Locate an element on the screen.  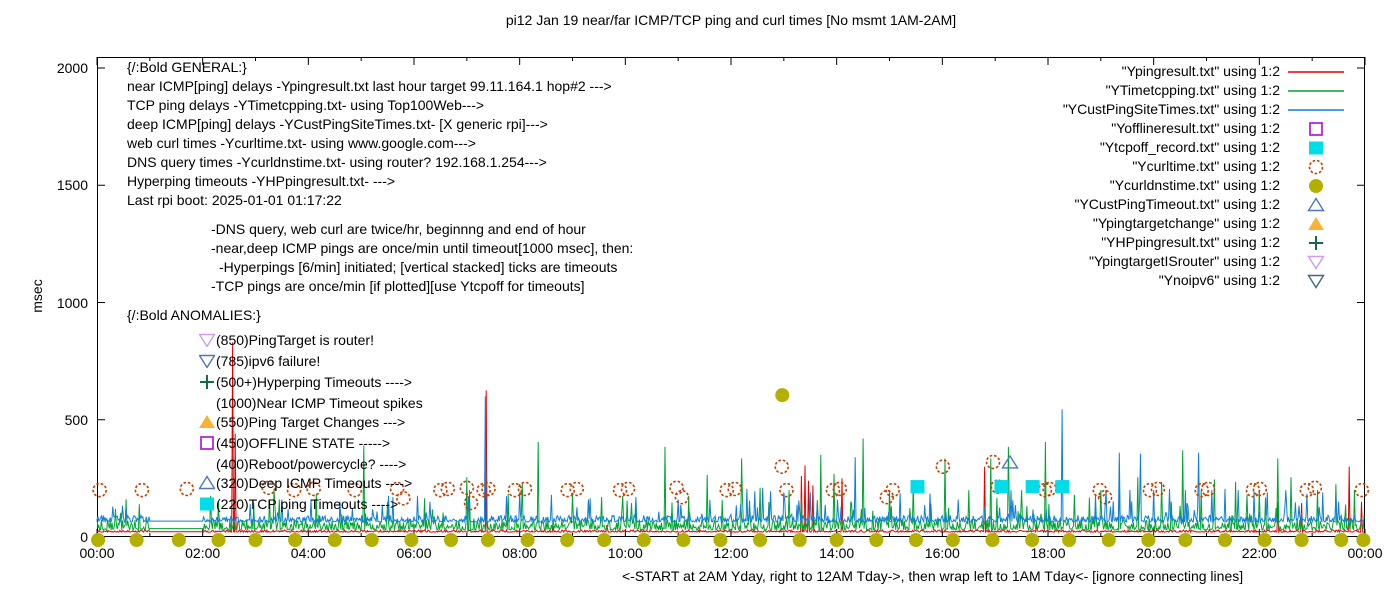
legend-row: "YTimetcpping.txt" using 1:2 is located at coordinates (1205, 90).